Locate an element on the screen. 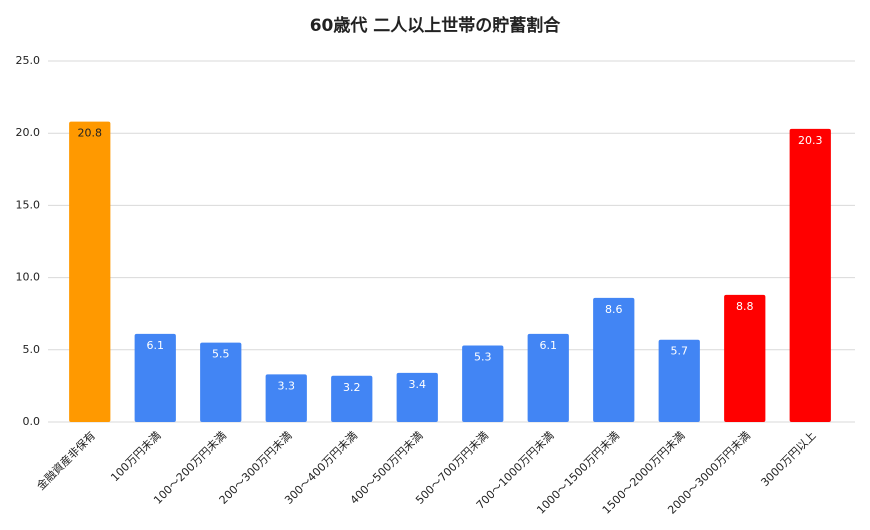 The height and width of the screenshot is (530, 870). value-label: 5.3 is located at coordinates (483, 356).